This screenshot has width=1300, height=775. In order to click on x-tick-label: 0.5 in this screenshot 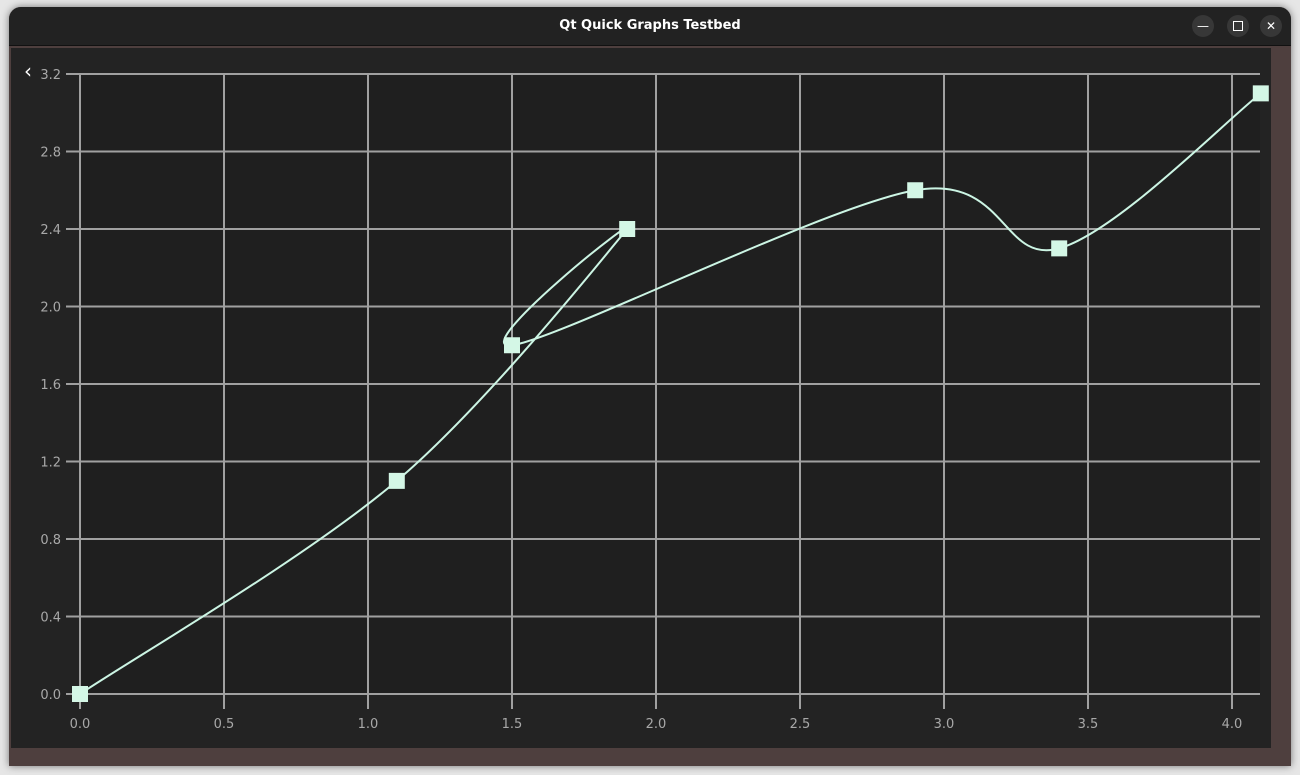, I will do `click(224, 724)`.